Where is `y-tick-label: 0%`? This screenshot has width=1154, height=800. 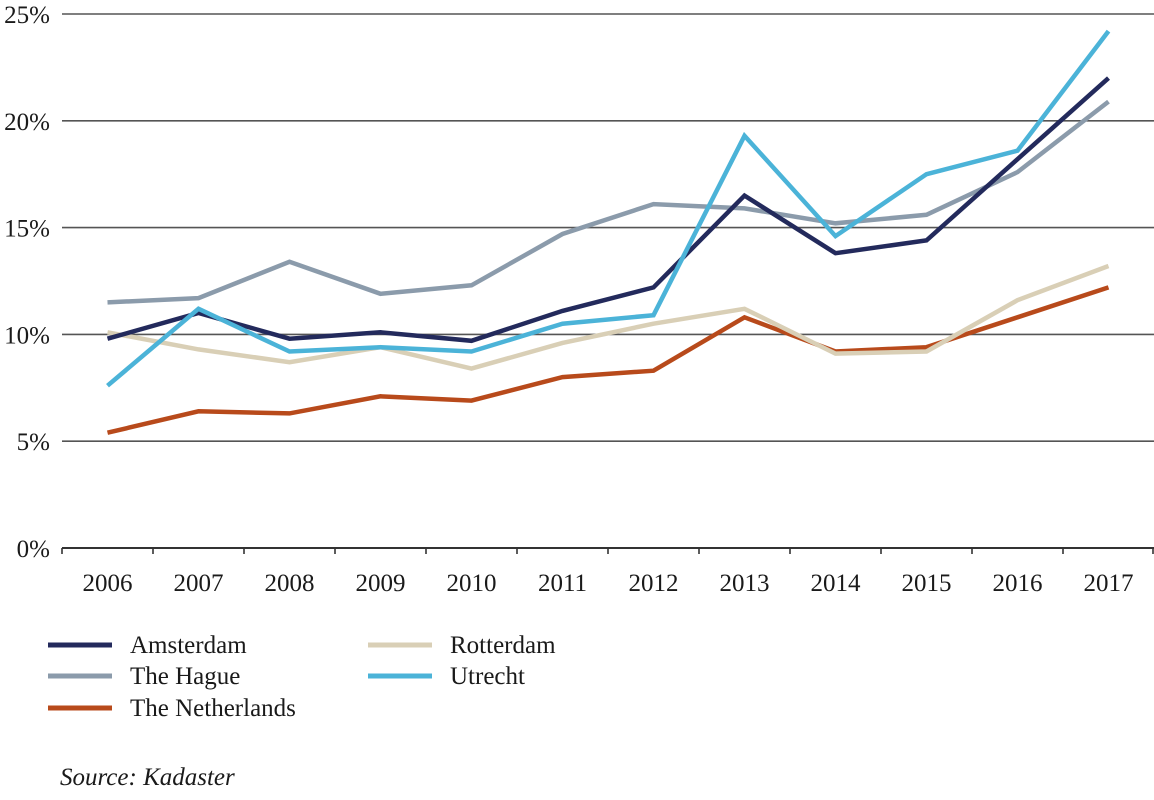
y-tick-label: 0% is located at coordinates (33, 549).